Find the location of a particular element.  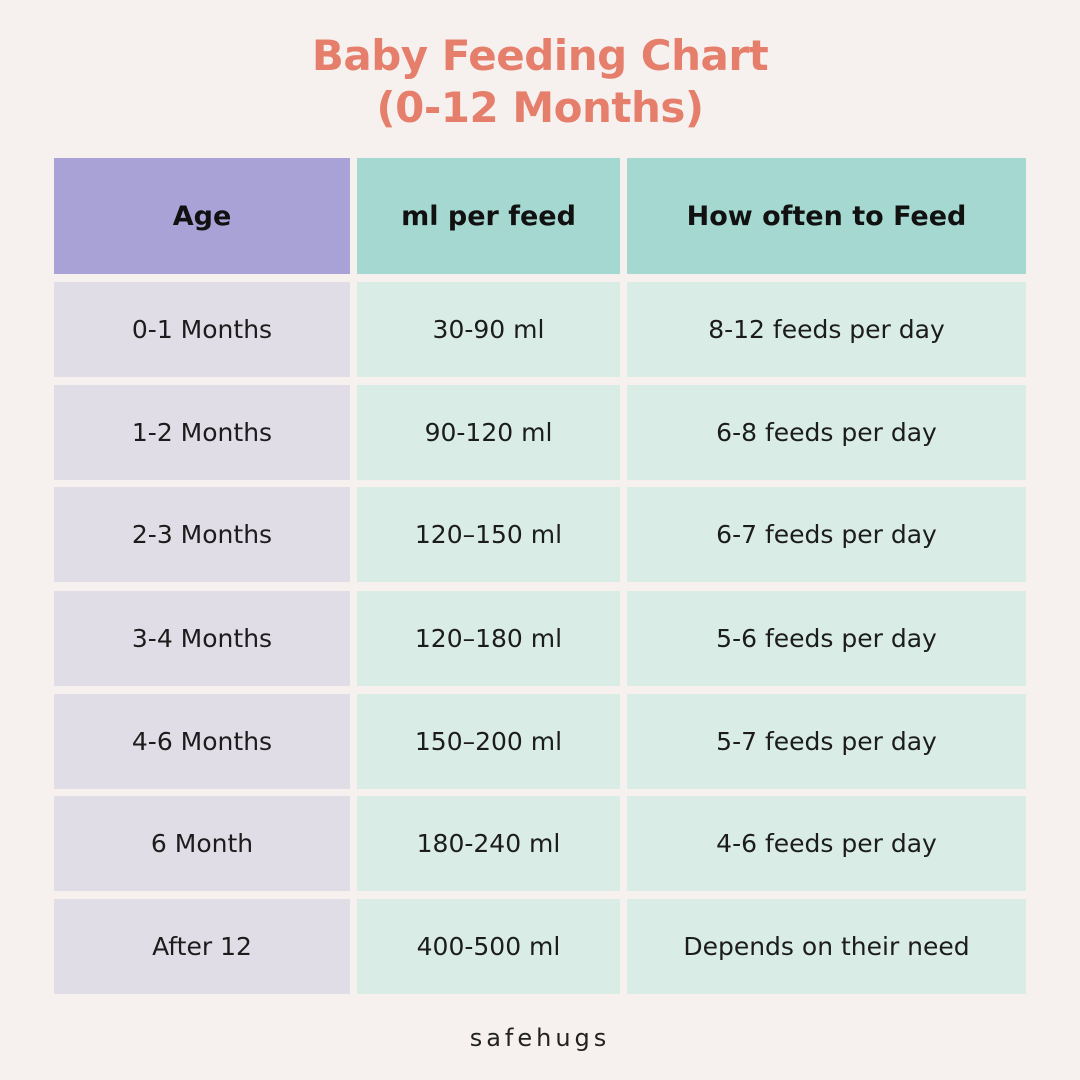

cell-age: 4-6 Months is located at coordinates (202, 741).